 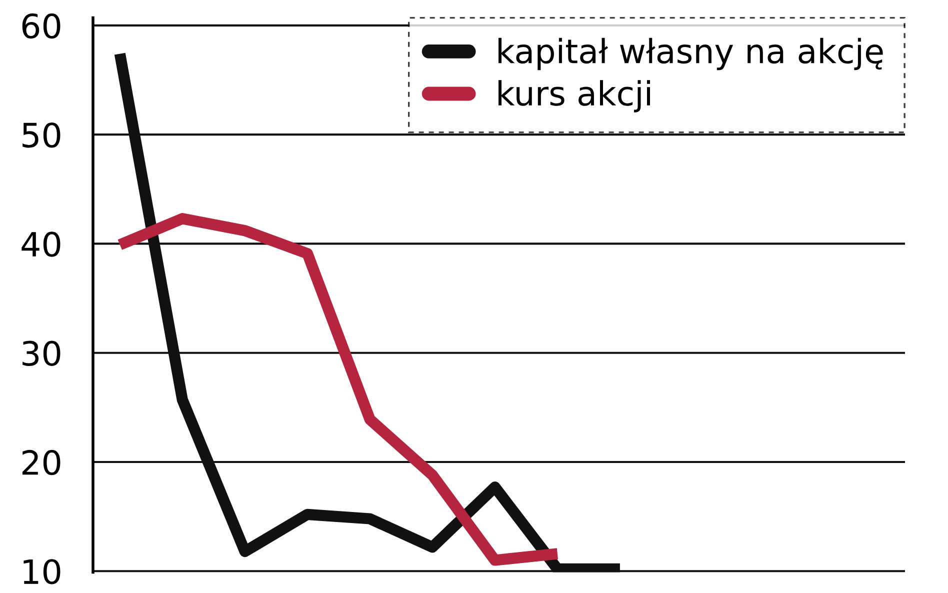 What do you see at coordinates (41, 463) in the screenshot?
I see `y-tick-label: 20` at bounding box center [41, 463].